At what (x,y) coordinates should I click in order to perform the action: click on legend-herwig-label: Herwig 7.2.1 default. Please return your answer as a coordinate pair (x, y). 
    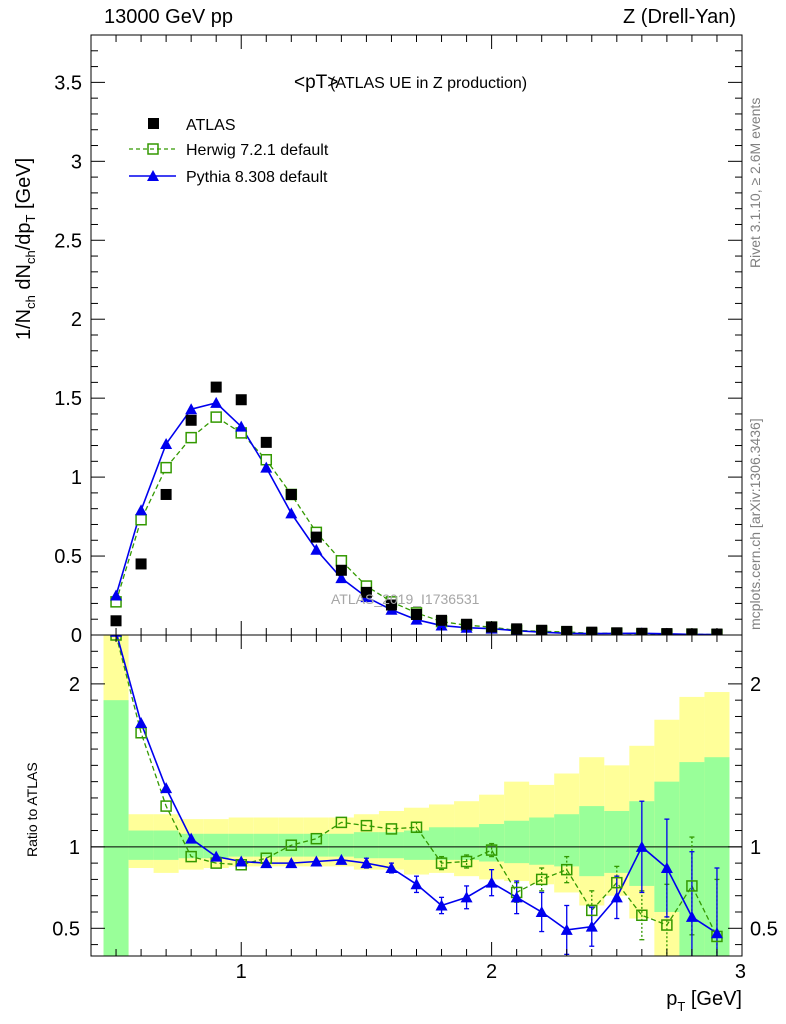
    Looking at the image, I should click on (257, 150).